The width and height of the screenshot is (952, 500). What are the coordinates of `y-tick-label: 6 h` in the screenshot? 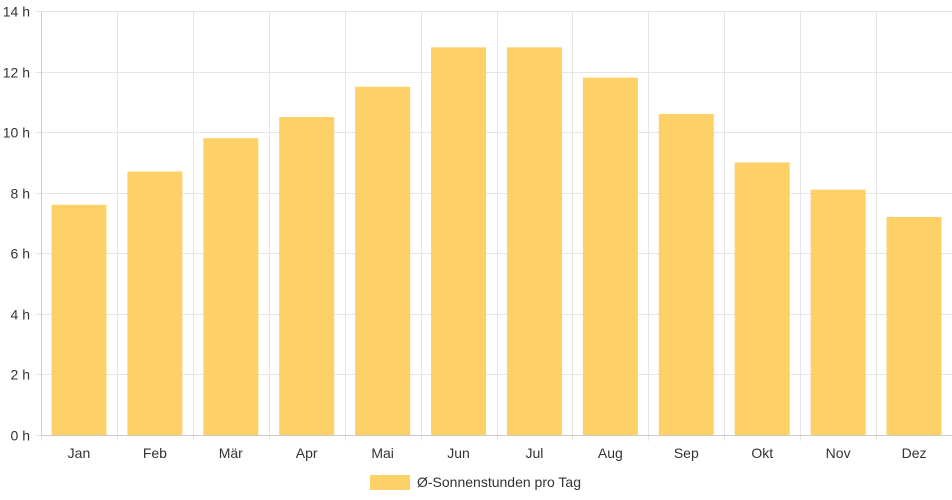 It's located at (20, 254).